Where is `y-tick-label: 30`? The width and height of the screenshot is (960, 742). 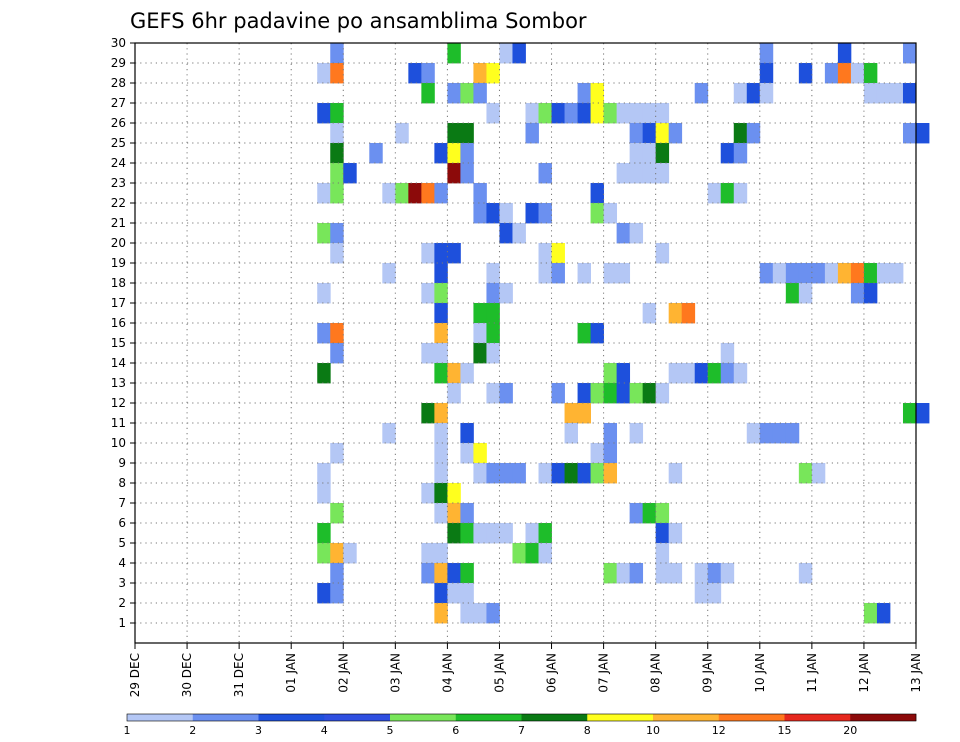 y-tick-label: 30 is located at coordinates (118, 43).